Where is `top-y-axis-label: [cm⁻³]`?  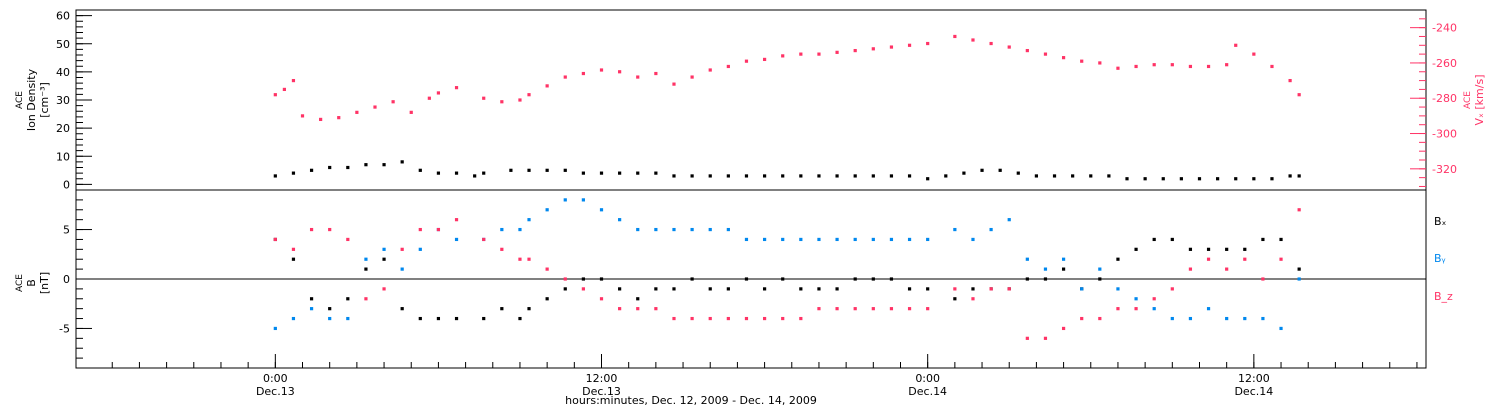 top-y-axis-label: [cm⁻³] is located at coordinates (44, 100).